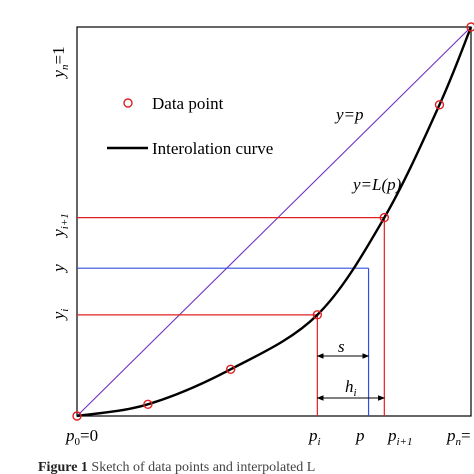 Image resolution: width=474 pixels, height=474 pixels. Describe the element at coordinates (341, 346) in the screenshot. I see `s-label: s` at that location.